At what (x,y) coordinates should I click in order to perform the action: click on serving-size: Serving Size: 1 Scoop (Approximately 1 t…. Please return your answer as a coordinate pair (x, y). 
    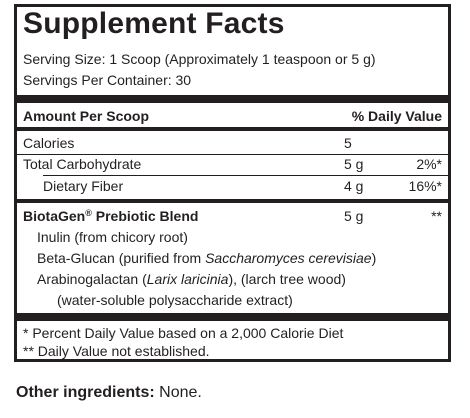
    Looking at the image, I should click on (199, 59).